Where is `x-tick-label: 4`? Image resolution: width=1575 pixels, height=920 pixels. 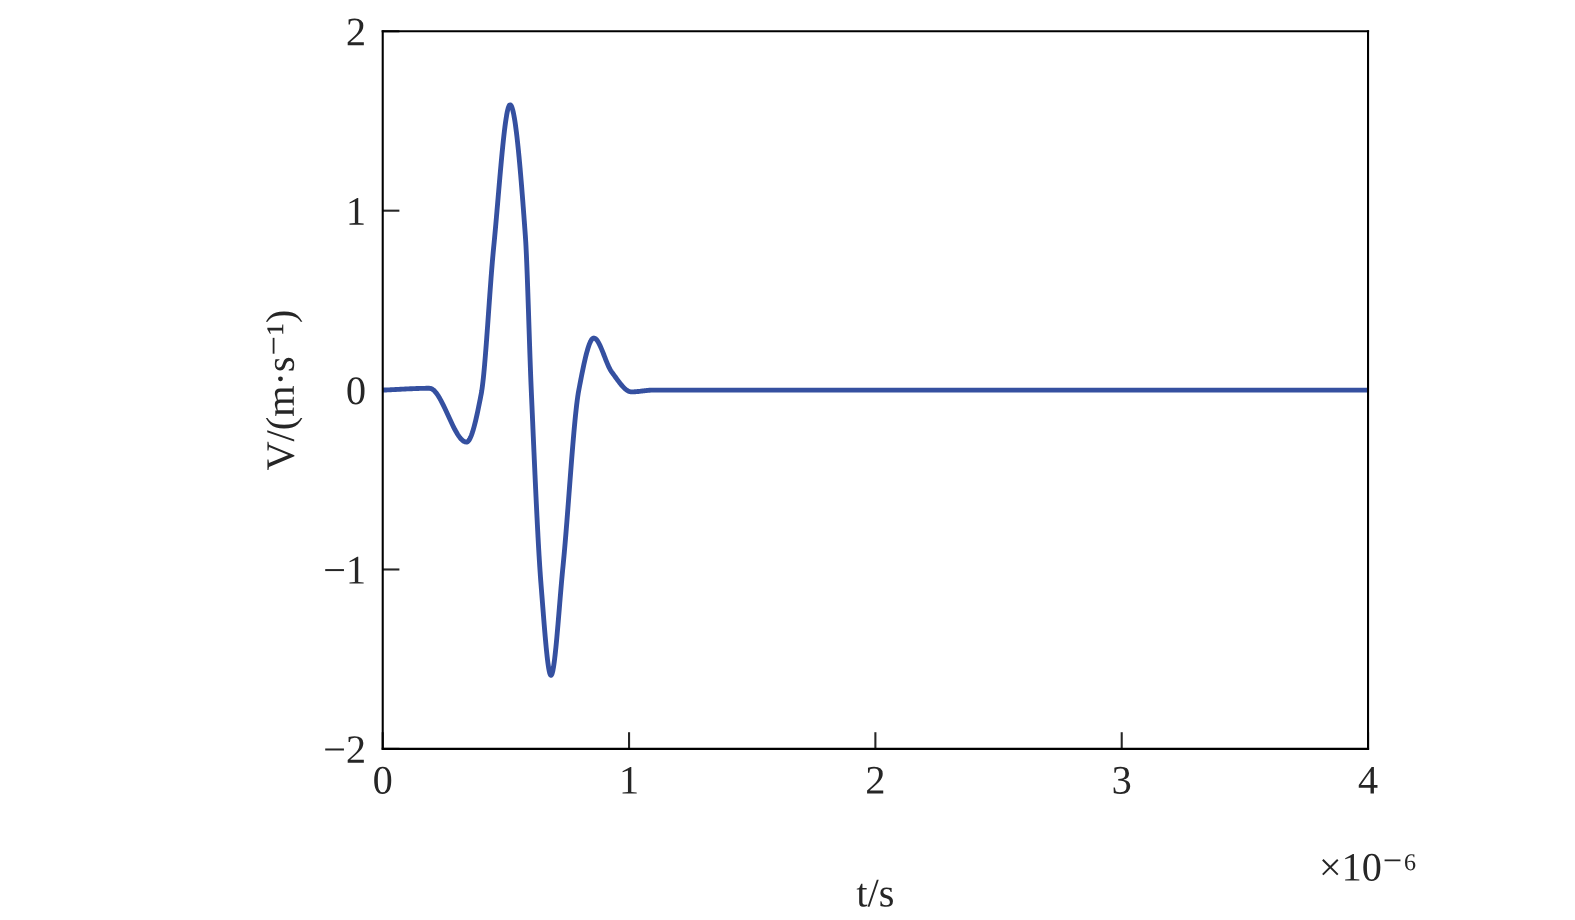
x-tick-label: 4 is located at coordinates (1368, 780).